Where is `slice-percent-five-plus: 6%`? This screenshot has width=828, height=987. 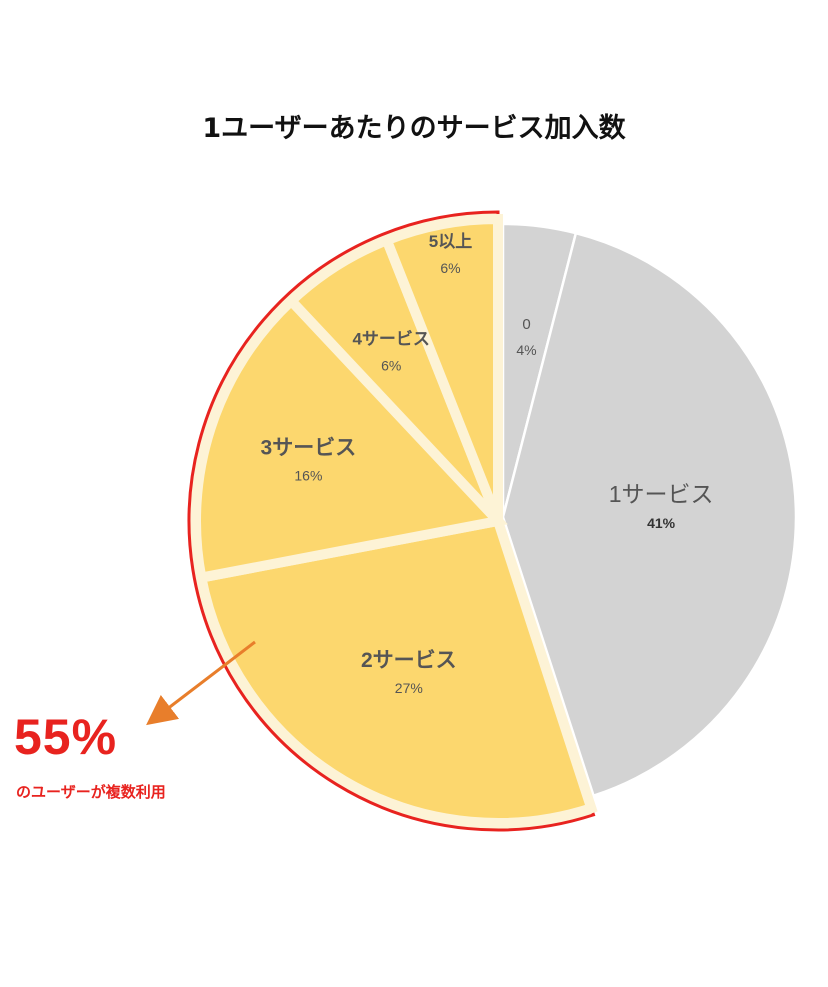 slice-percent-five-plus: 6% is located at coordinates (450, 268).